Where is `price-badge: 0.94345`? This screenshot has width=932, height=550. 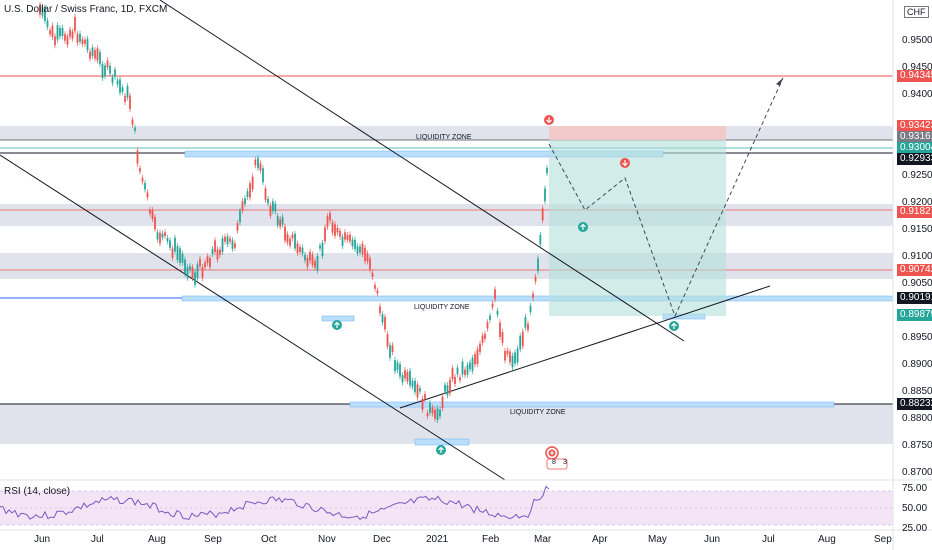
price-badge: 0.94345 is located at coordinates (914, 76).